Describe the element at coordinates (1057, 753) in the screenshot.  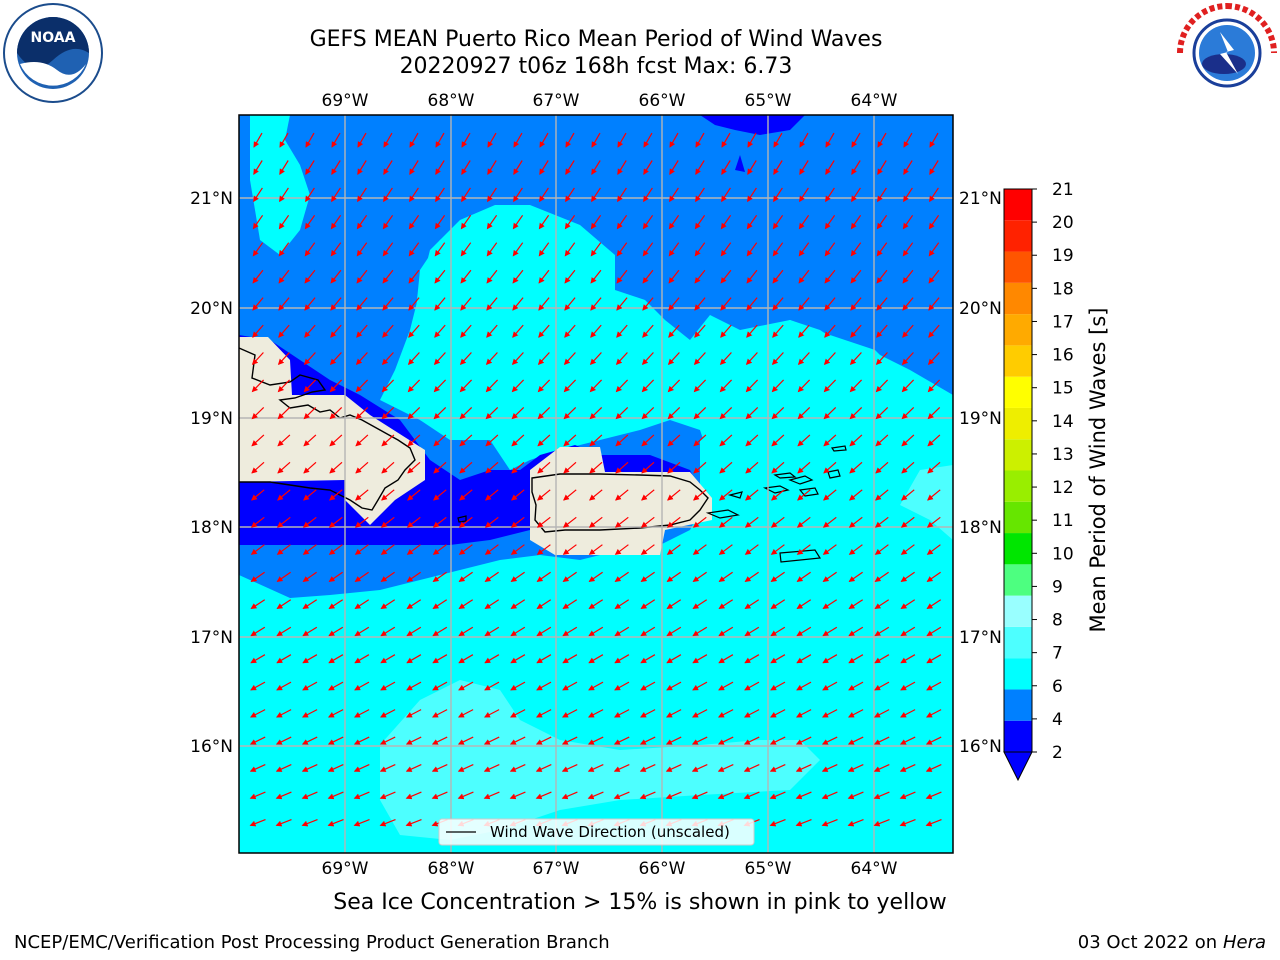
I see `colorbar-tick-label: 2` at that location.